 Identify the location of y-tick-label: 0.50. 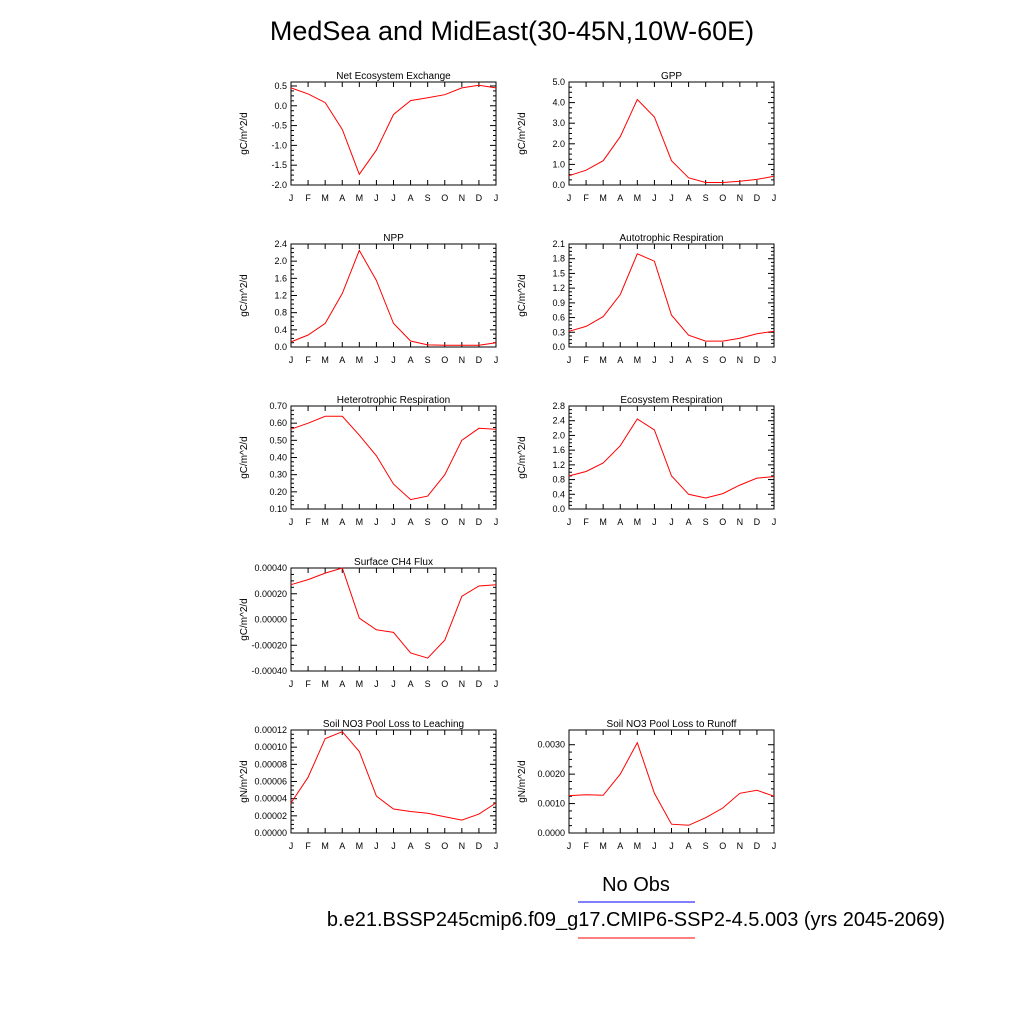
(278, 440).